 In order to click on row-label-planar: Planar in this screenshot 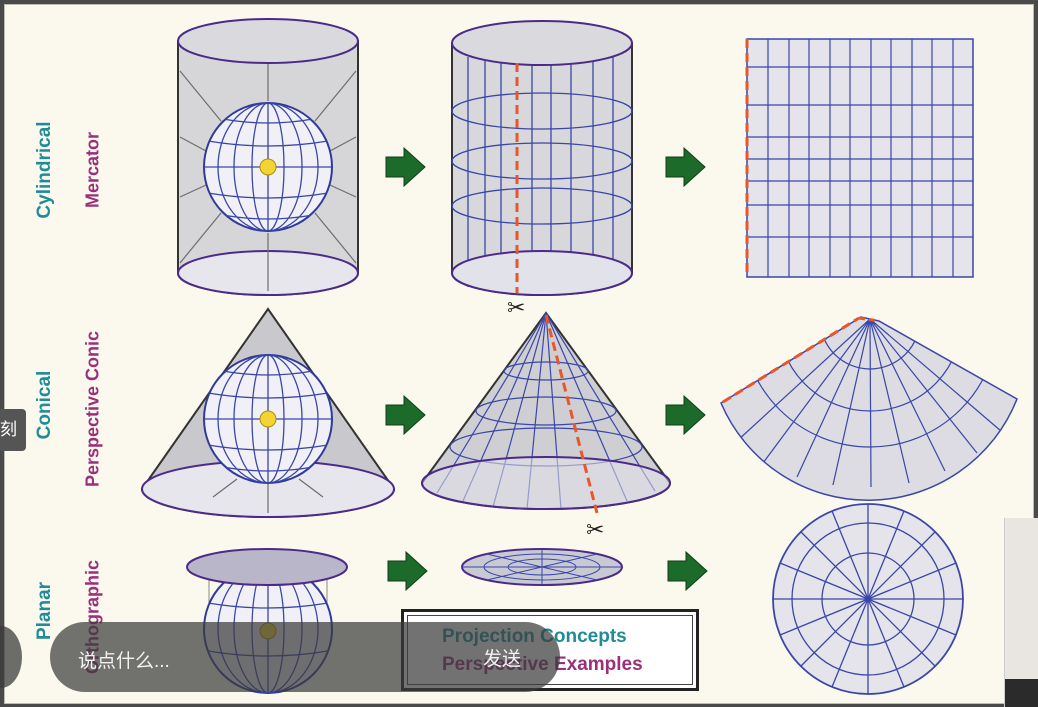, I will do `click(44, 611)`.